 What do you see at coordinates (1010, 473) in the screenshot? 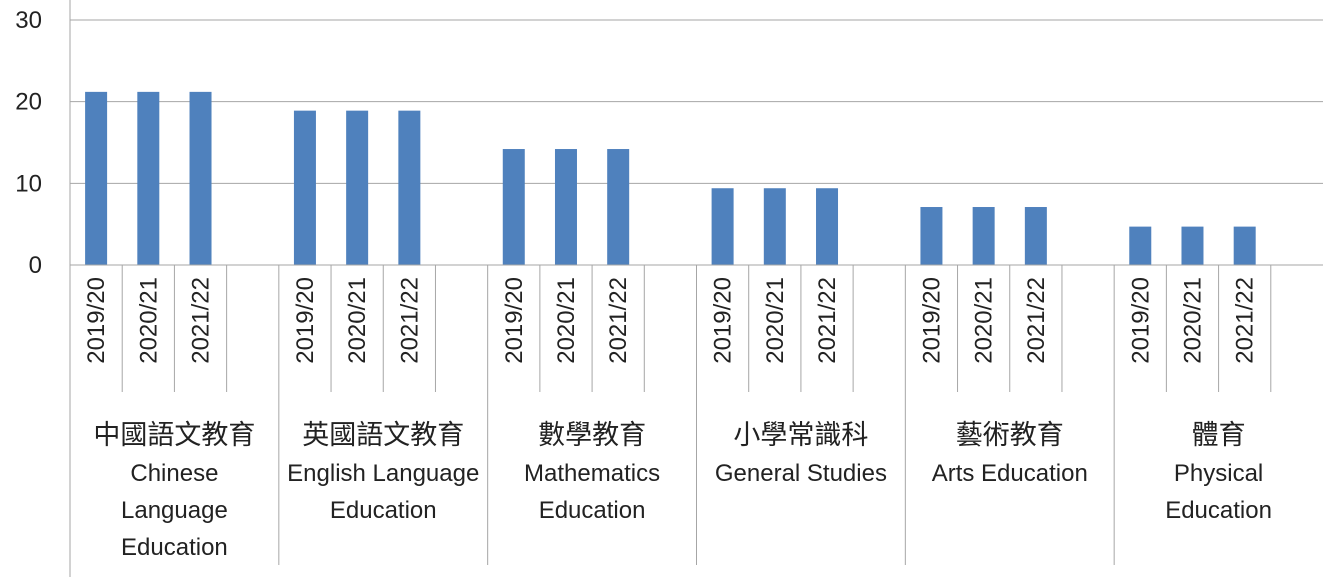
I see `category-label-english: Arts Education` at bounding box center [1010, 473].